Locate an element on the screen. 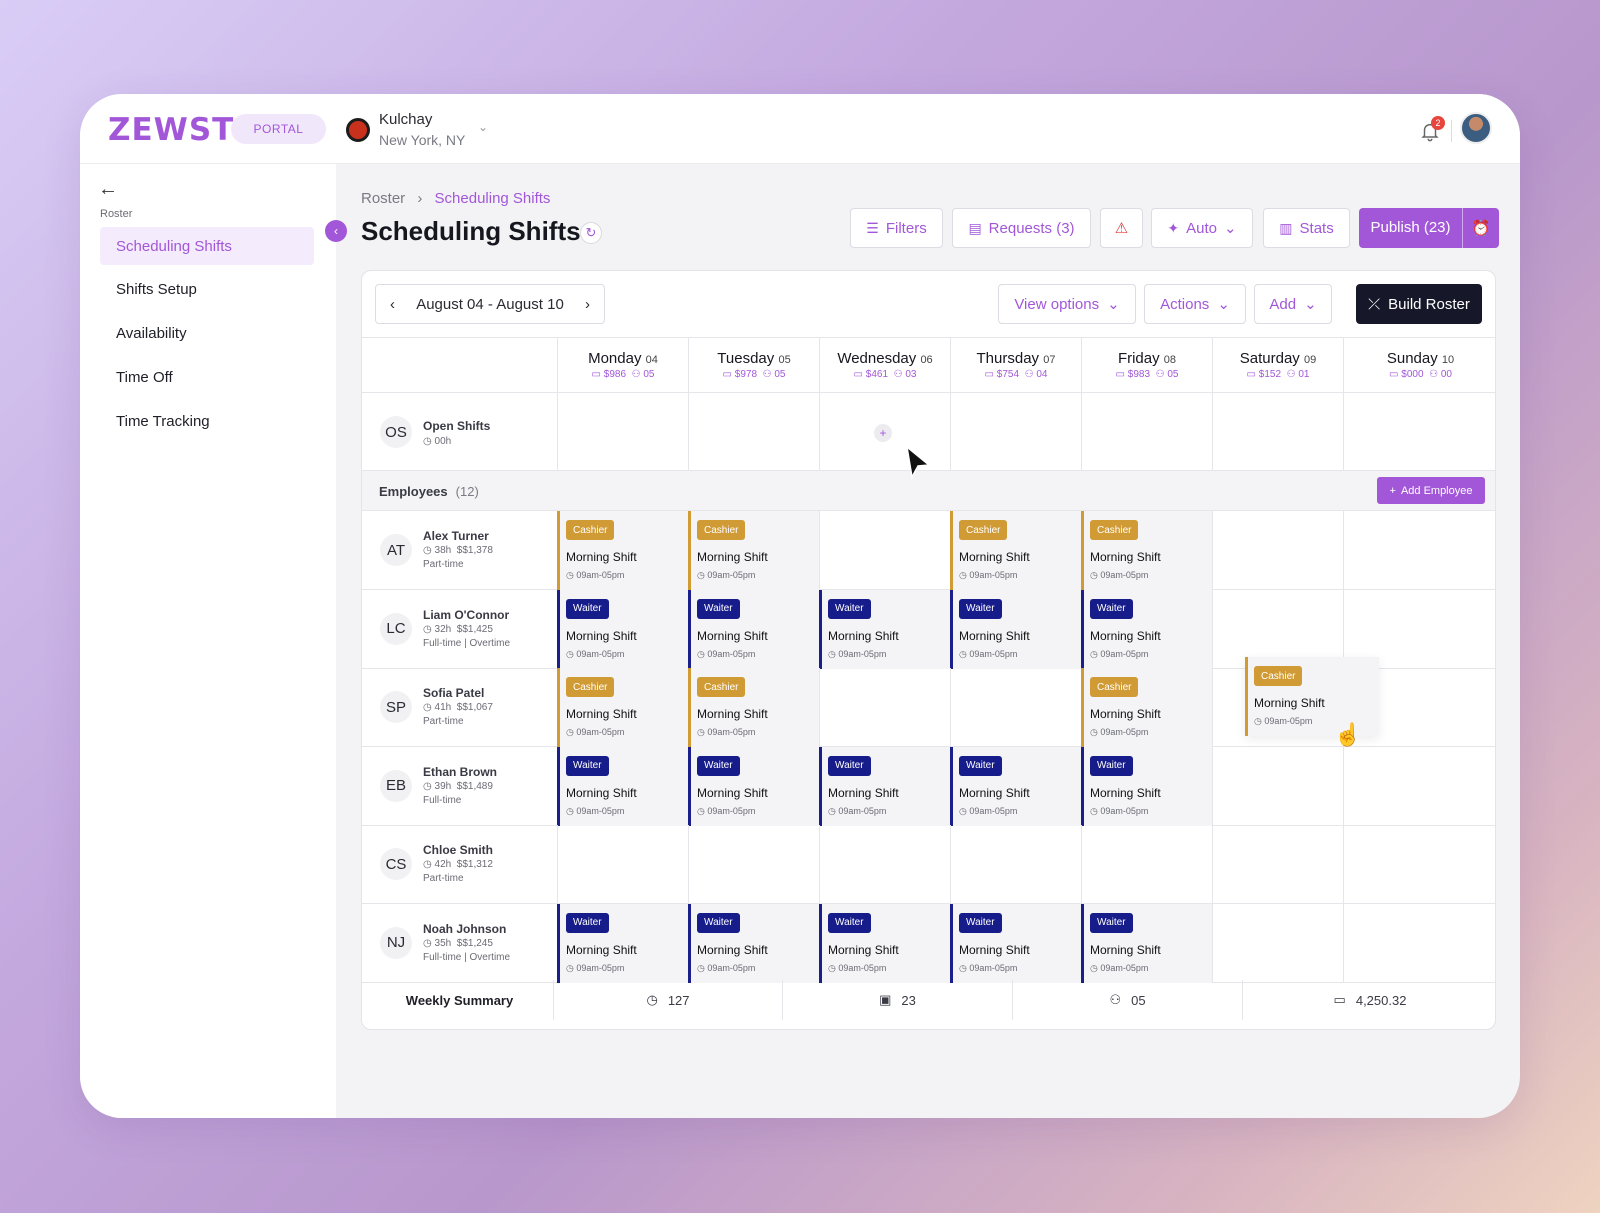  breadcrumb-root: Roster is located at coordinates (383, 198).